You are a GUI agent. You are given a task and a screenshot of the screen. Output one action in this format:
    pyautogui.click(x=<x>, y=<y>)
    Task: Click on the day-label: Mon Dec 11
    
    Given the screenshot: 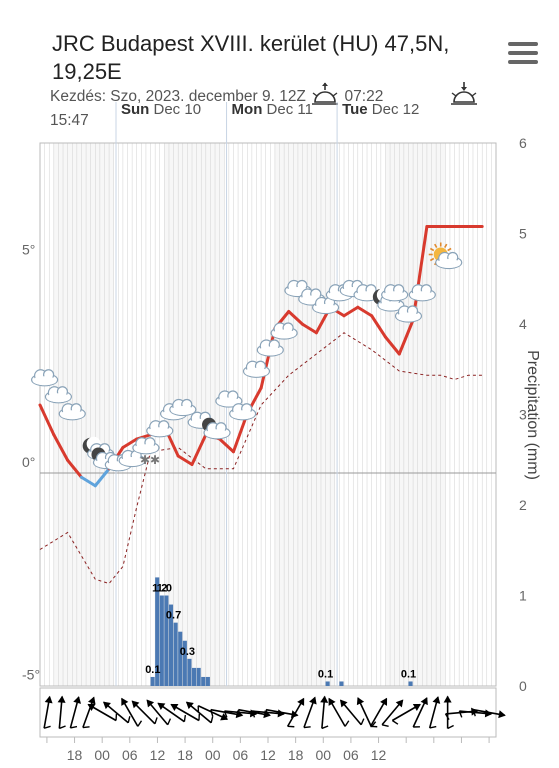 What is the action you would take?
    pyautogui.click(x=272, y=109)
    